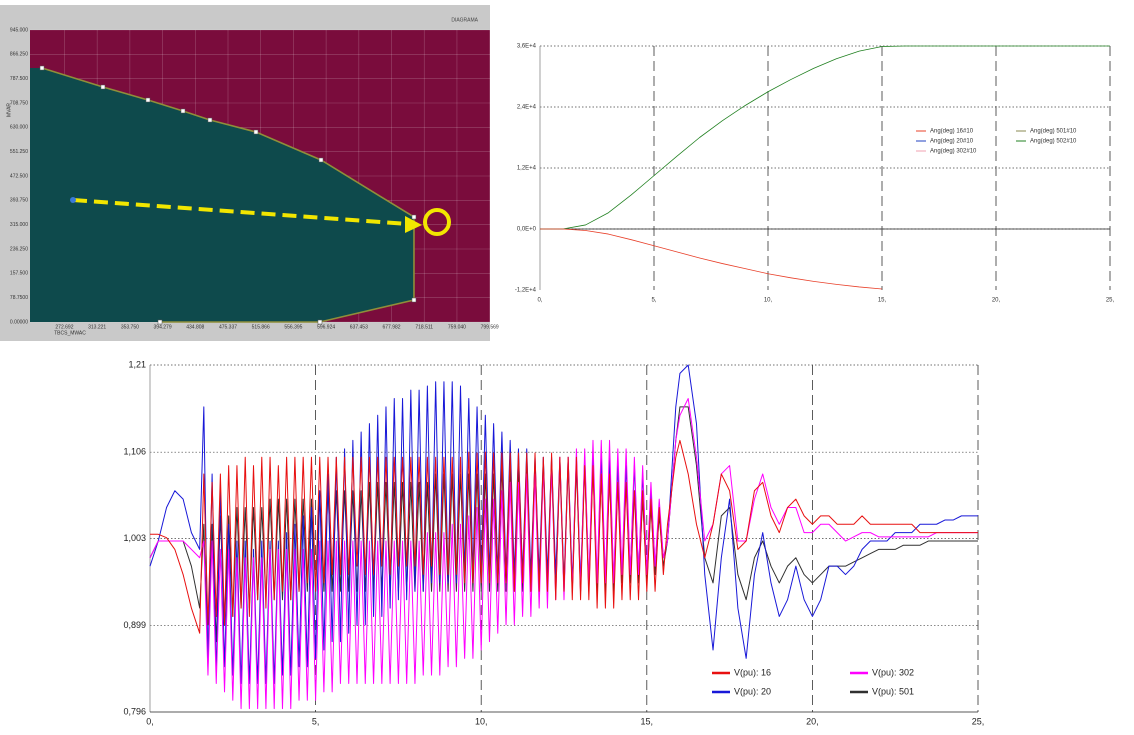 The height and width of the screenshot is (735, 1134). What do you see at coordinates (1053, 132) in the screenshot?
I see `legend-label: Ang(deg) 501#10` at bounding box center [1053, 132].